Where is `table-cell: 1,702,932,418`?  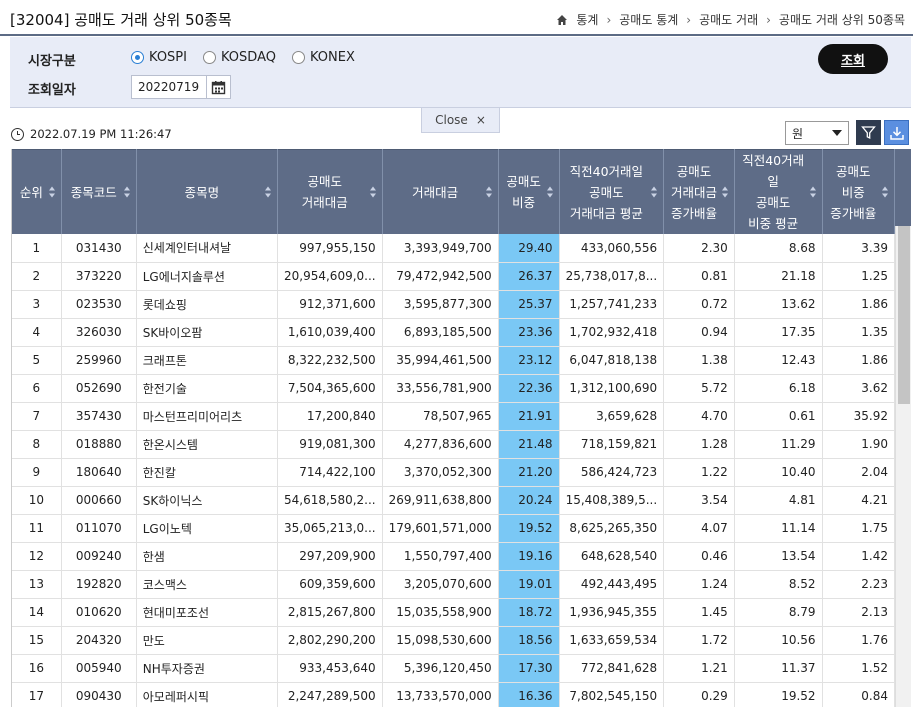 table-cell: 1,702,932,418 is located at coordinates (612, 332).